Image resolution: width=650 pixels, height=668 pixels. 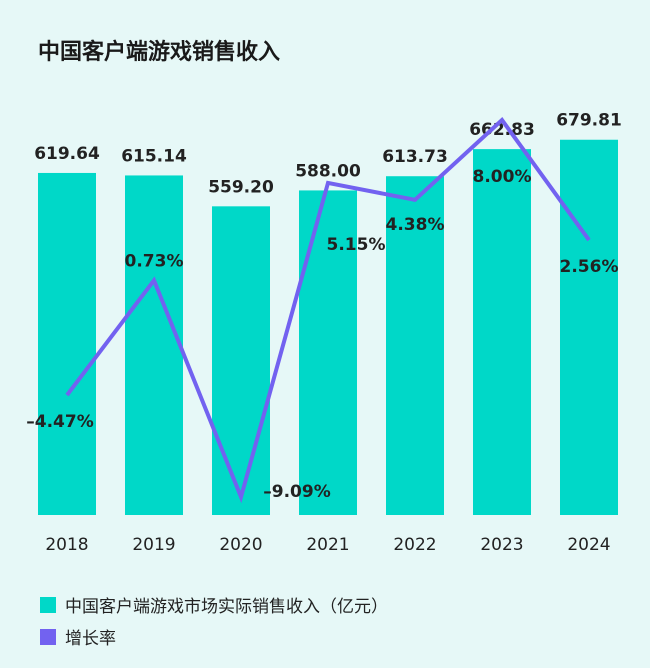 What do you see at coordinates (154, 156) in the screenshot?
I see `bar-value-label-2019: 615.14` at bounding box center [154, 156].